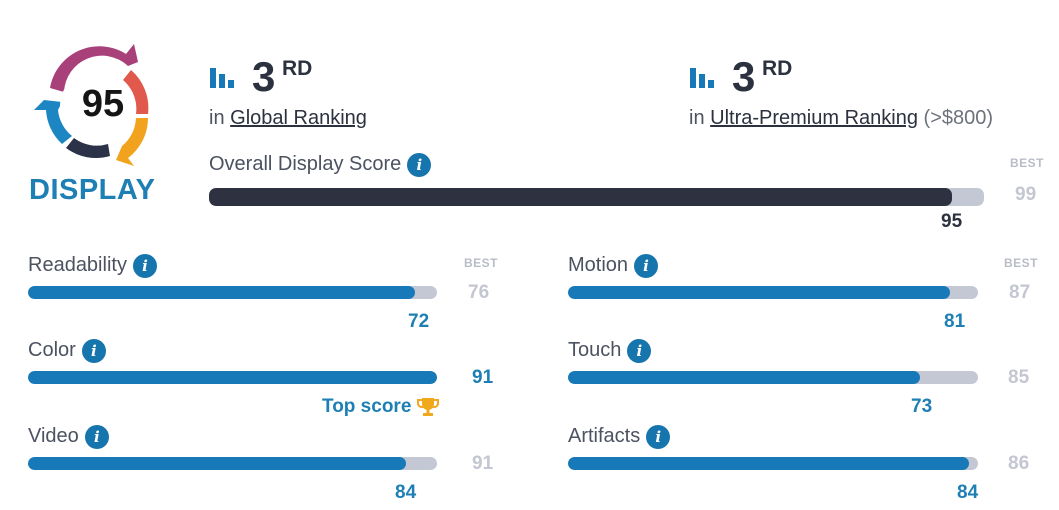  What do you see at coordinates (52, 350) in the screenshot?
I see `color-label: Color` at bounding box center [52, 350].